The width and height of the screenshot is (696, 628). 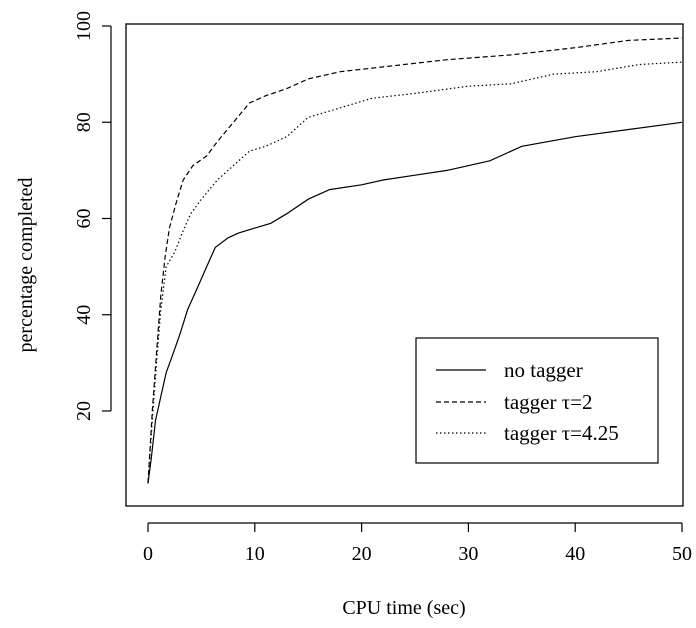 What do you see at coordinates (561, 433) in the screenshot?
I see `legend-label-2: tagger τ=4.25` at bounding box center [561, 433].